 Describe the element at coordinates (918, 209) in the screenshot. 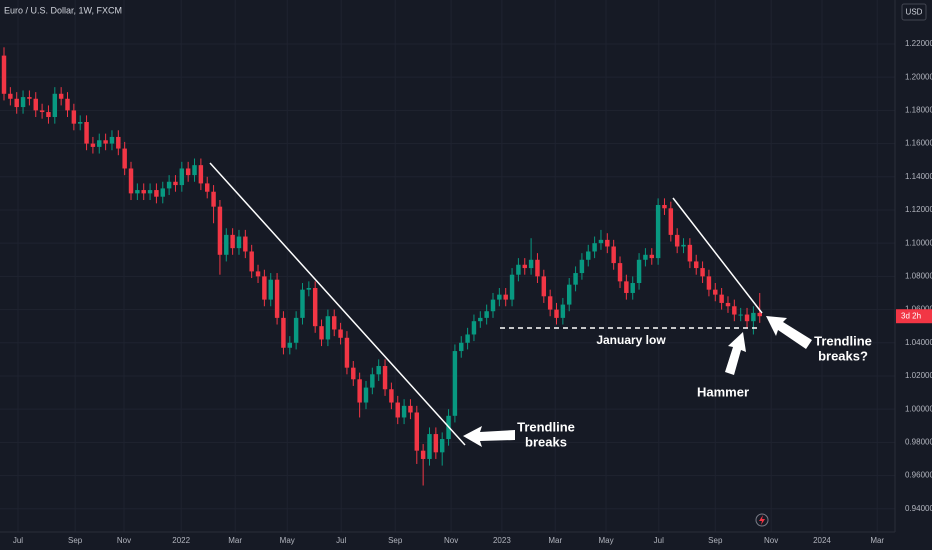

I see `y-tick-label: 1.12000` at that location.